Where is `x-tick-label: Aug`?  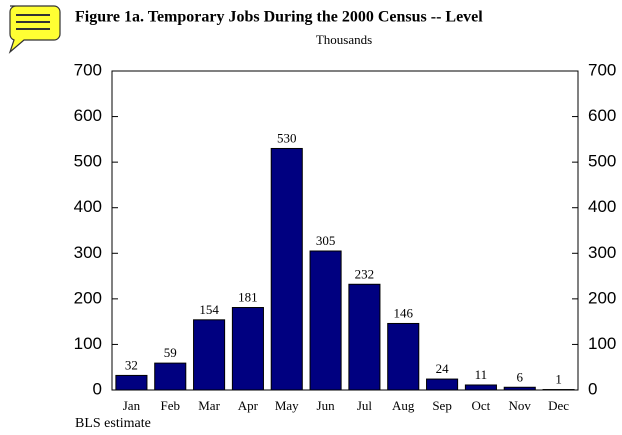
x-tick-label: Aug is located at coordinates (403, 405).